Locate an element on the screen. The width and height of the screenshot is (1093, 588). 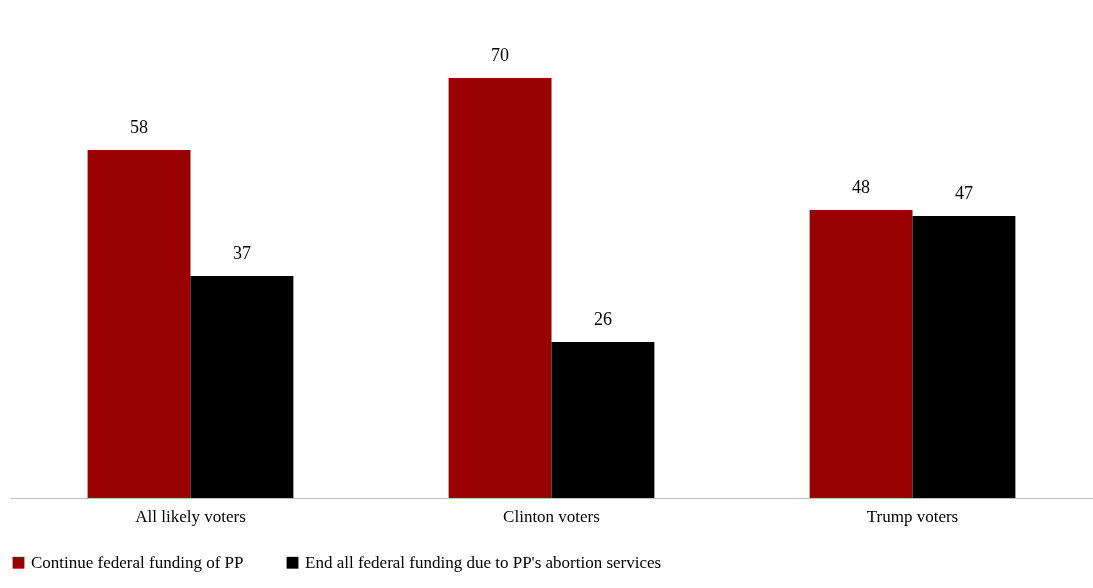
data-label: 26 is located at coordinates (602, 319).